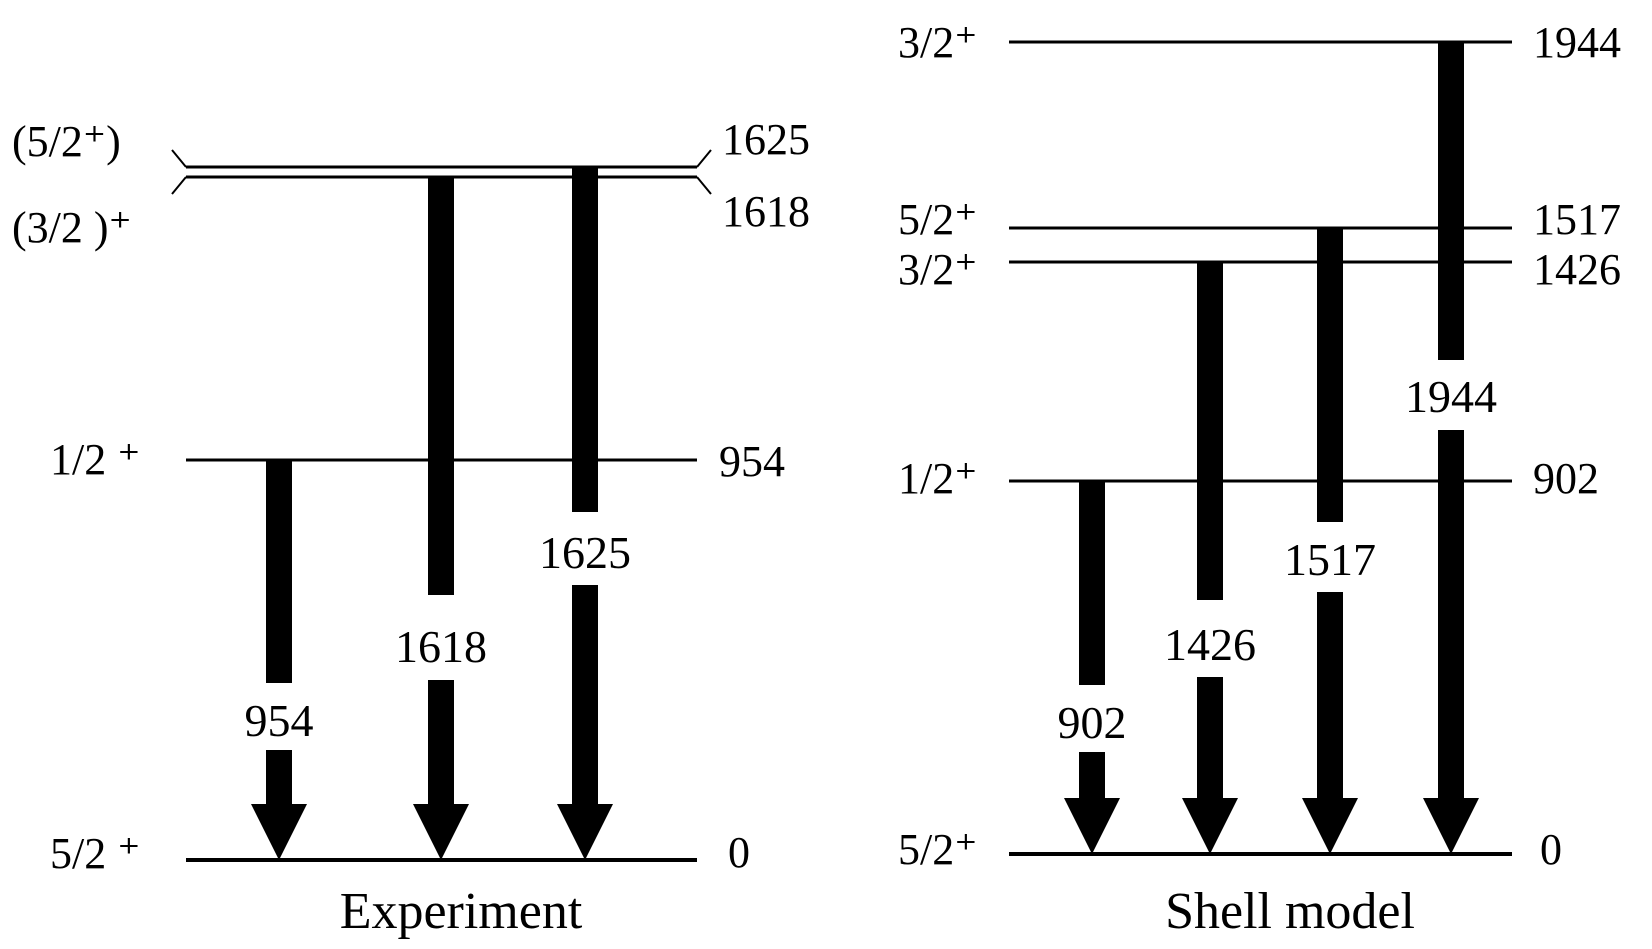 Image resolution: width=1652 pixels, height=949 pixels. What do you see at coordinates (937, 269) in the screenshot?
I see `sm-spin-label-1426: 3/2⁺` at bounding box center [937, 269].